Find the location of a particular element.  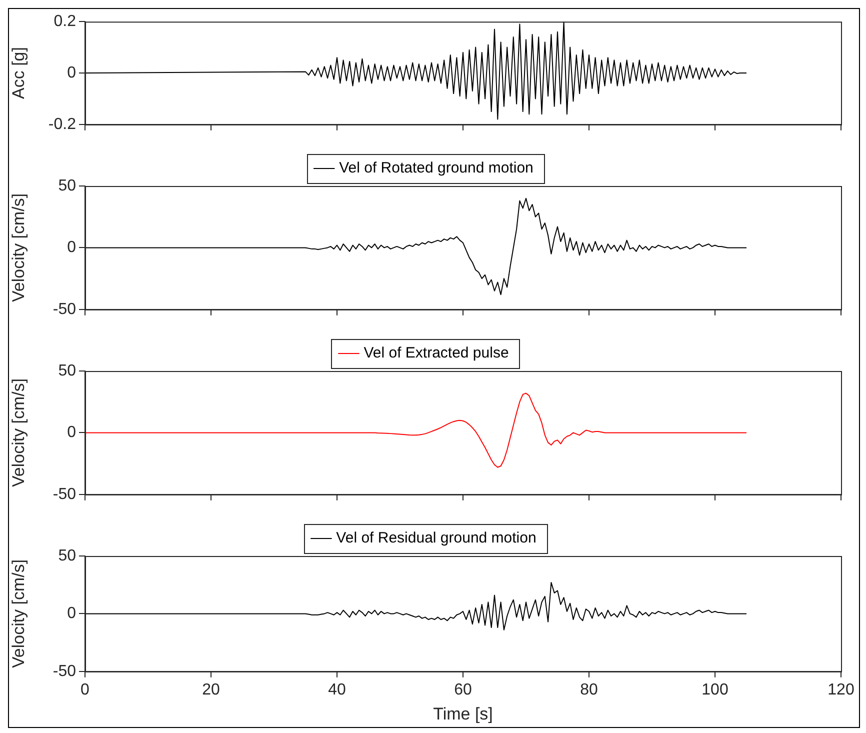

x-tick-label: 100 is located at coordinates (715, 689).